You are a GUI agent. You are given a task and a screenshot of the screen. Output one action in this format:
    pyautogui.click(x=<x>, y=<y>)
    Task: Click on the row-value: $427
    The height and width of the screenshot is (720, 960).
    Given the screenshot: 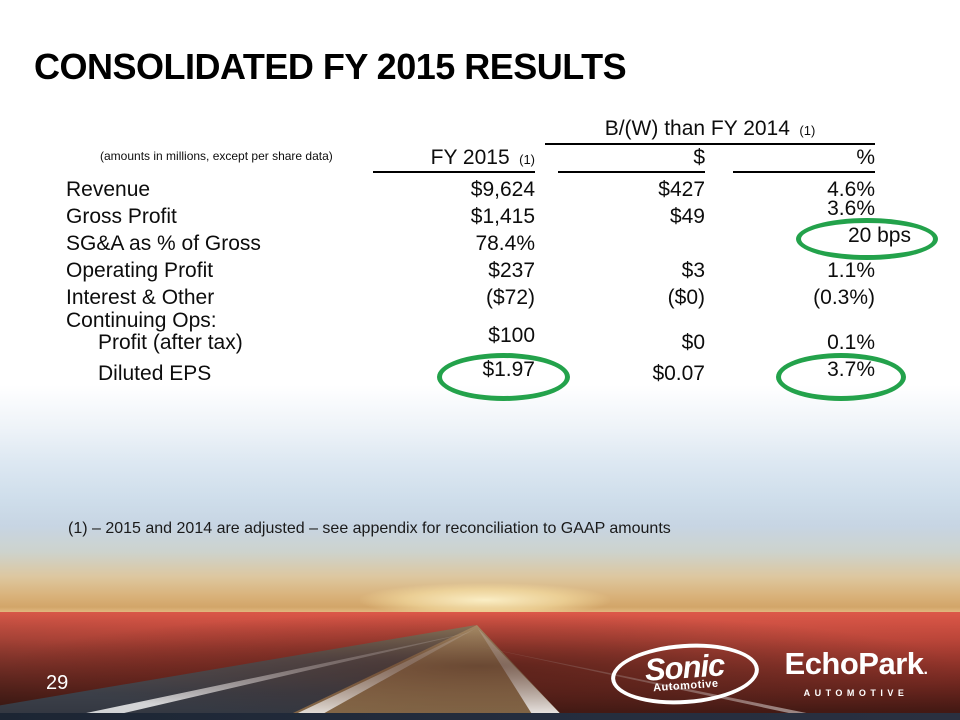 What is the action you would take?
    pyautogui.click(x=681, y=189)
    